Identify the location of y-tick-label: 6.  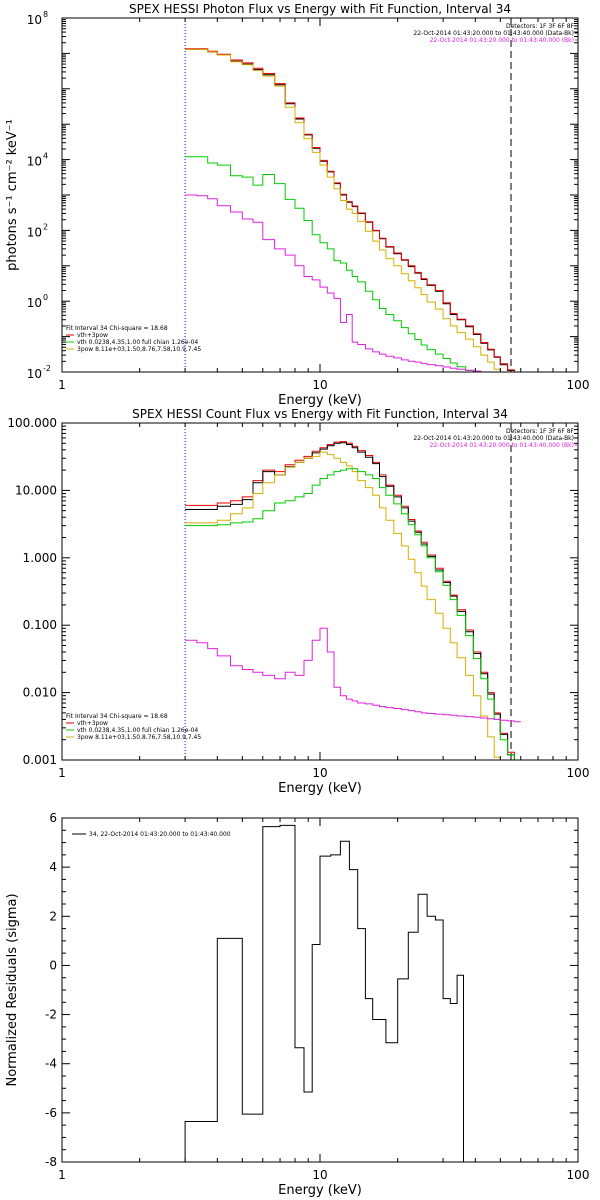
(53, 818).